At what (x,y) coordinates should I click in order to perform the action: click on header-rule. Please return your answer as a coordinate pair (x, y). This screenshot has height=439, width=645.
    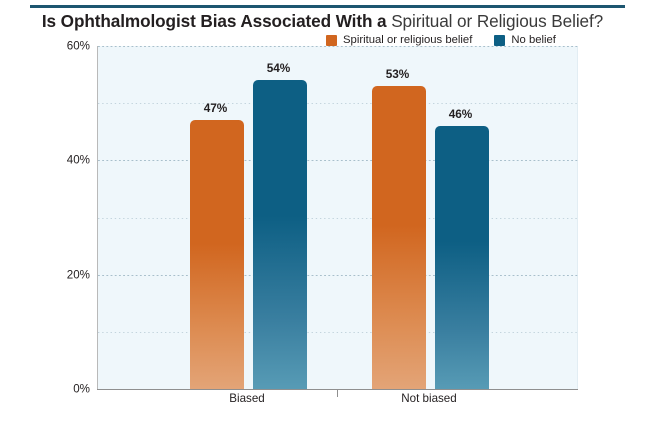
    Looking at the image, I should click on (327, 6).